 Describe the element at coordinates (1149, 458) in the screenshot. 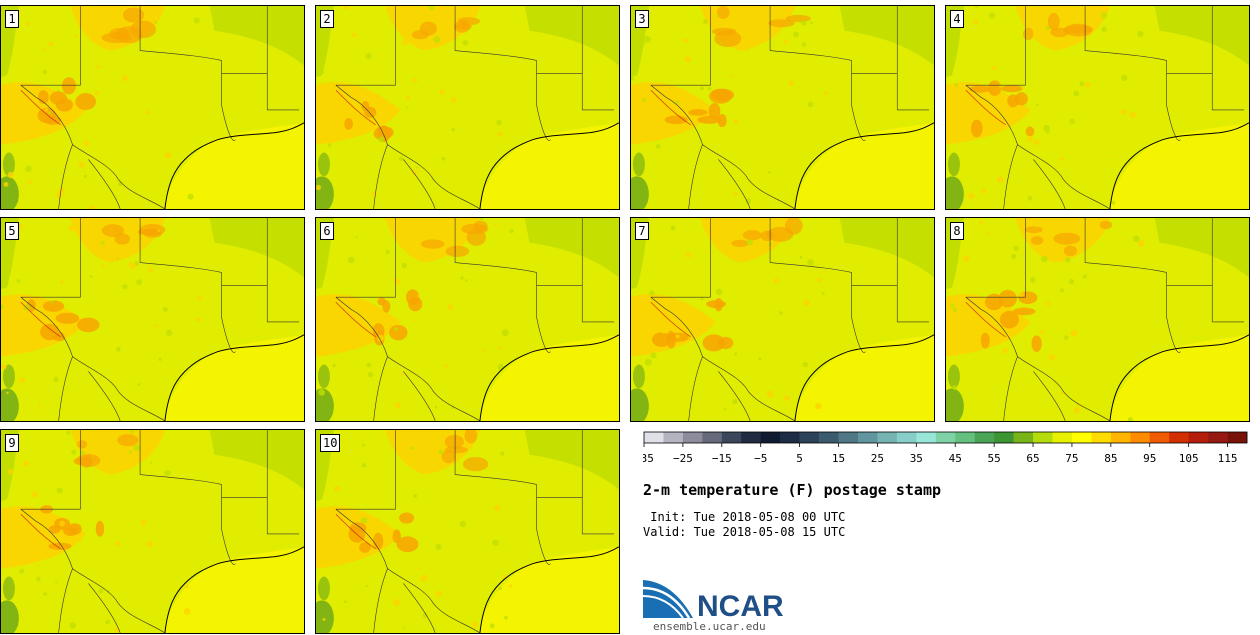

I see `colorbar-tick-label: 95` at that location.